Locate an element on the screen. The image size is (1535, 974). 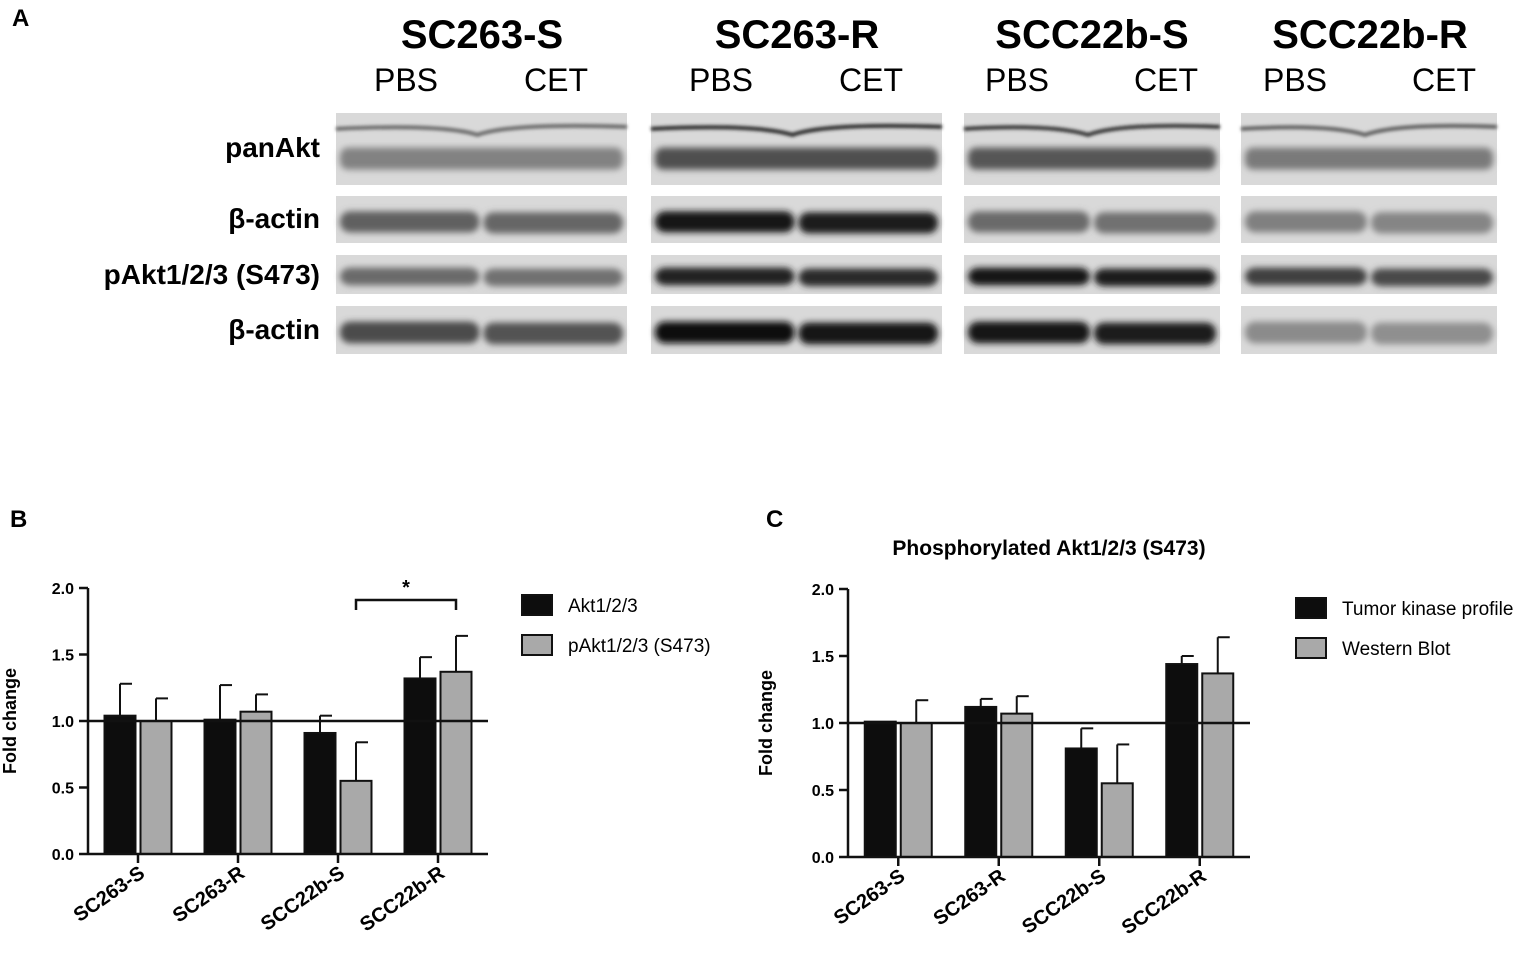
blot-row-label: pAkt1/2/3 (S473) is located at coordinates (212, 274).